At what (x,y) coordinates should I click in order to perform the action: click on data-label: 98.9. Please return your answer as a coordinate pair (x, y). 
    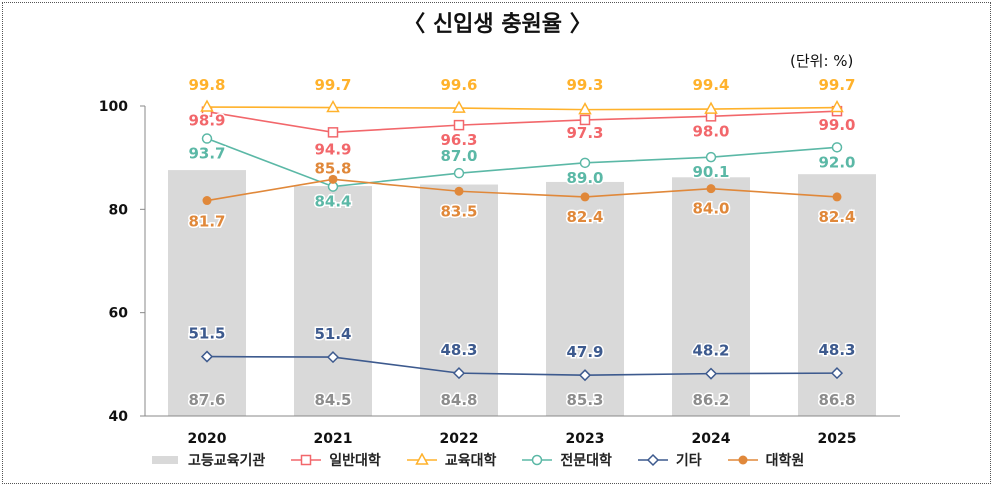
    Looking at the image, I should click on (206, 121).